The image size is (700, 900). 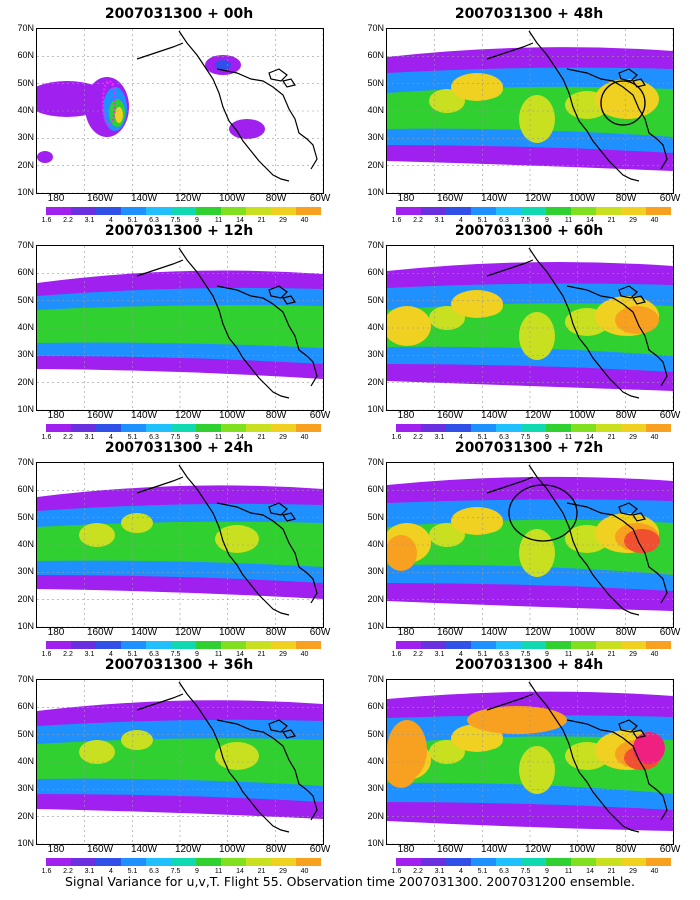 I want to click on flight-track, so click(x=109, y=103).